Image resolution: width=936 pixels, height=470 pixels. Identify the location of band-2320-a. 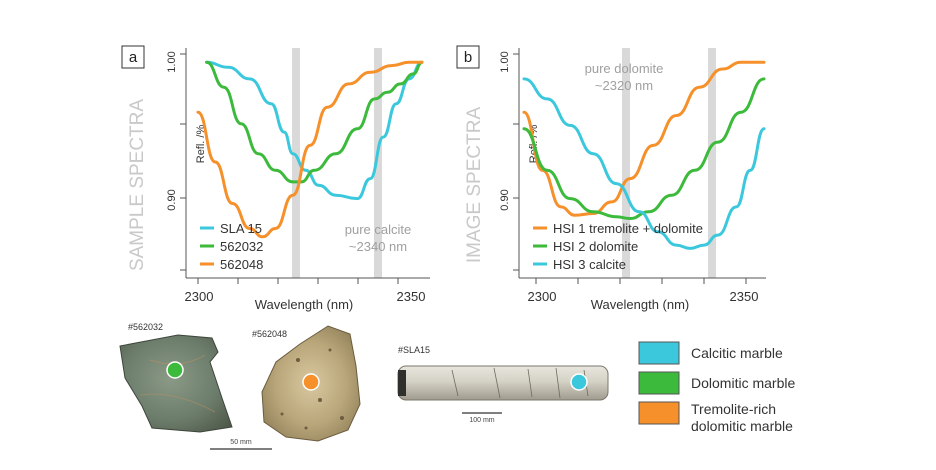
(296, 163).